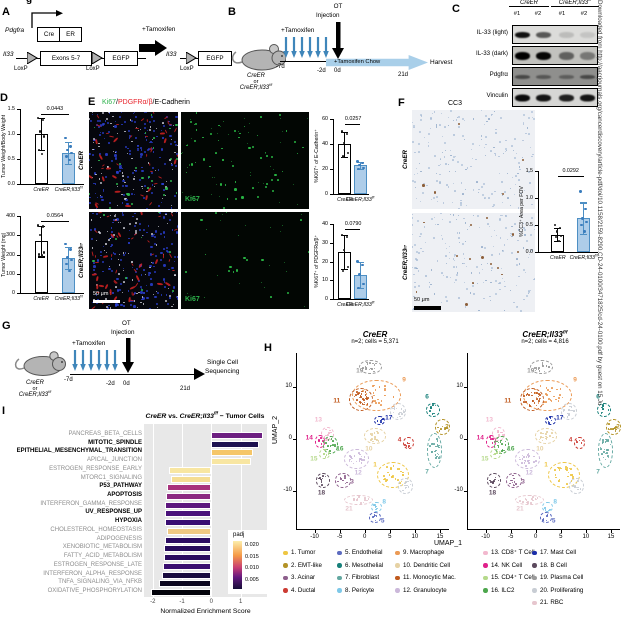  Describe the element at coordinates (357, 161) in the screenshot. I see `data-point` at that location.